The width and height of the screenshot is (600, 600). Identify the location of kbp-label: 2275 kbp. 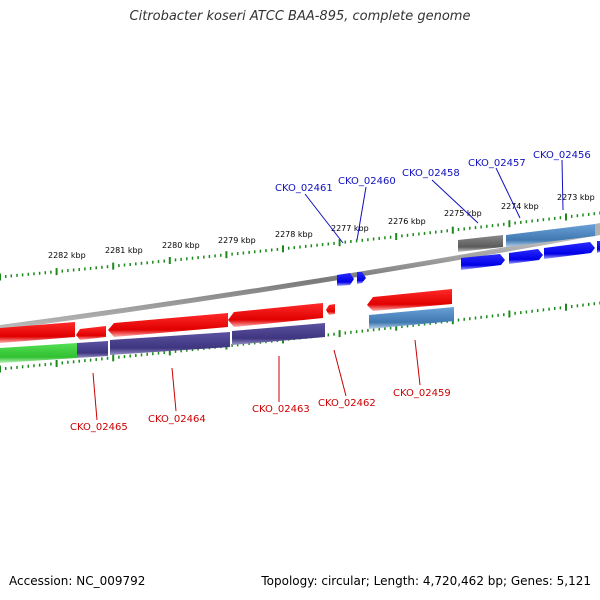
(463, 213).